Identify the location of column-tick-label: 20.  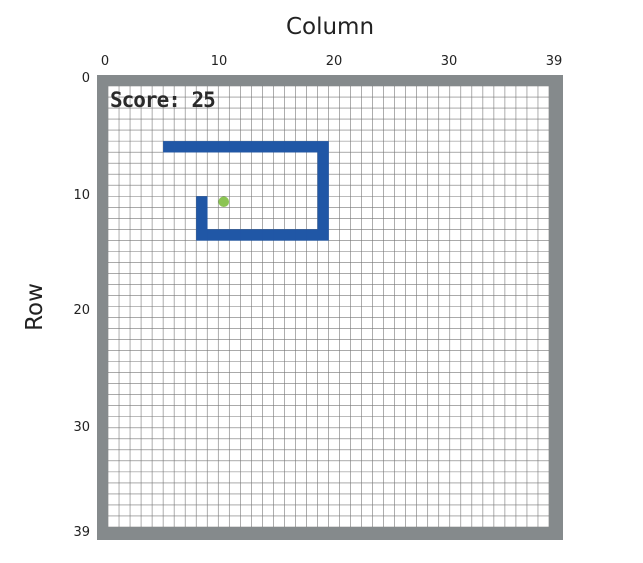
(334, 61).